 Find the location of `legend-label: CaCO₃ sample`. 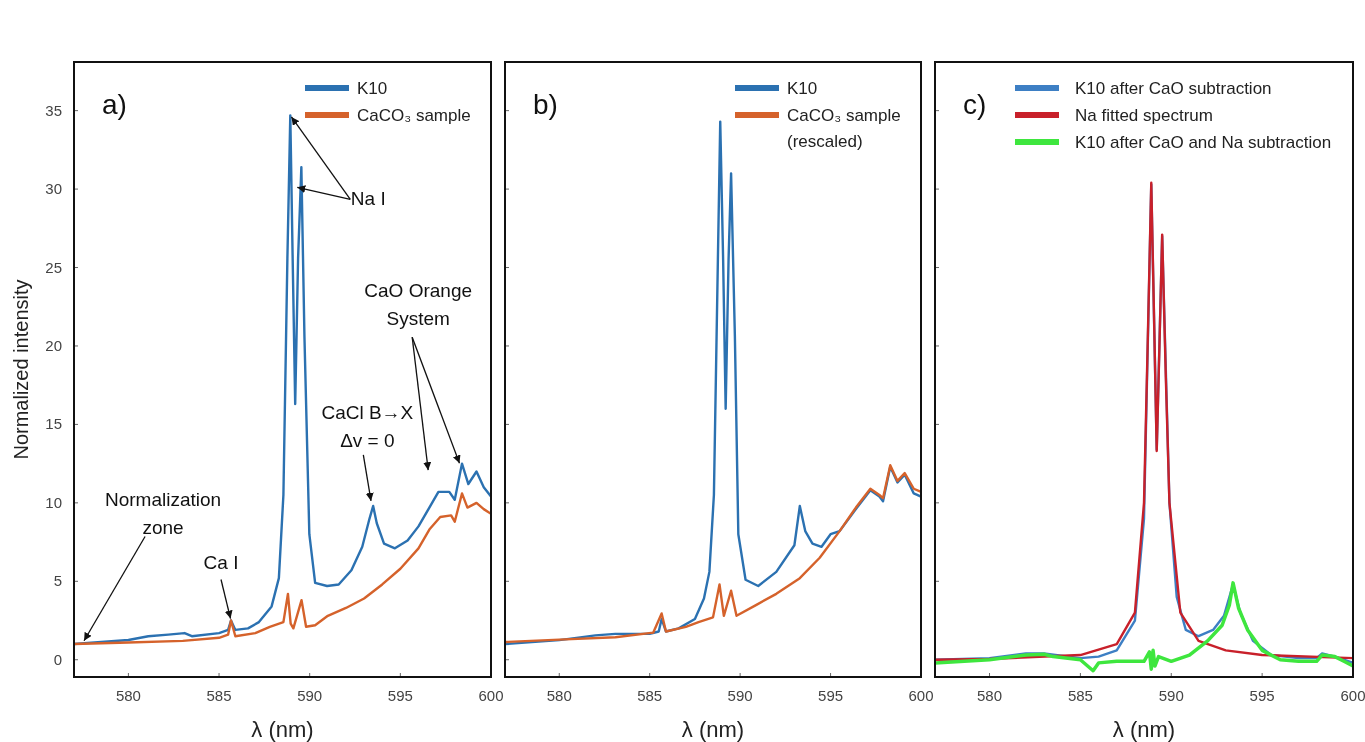

legend-label: CaCO₃ sample is located at coordinates (414, 115).